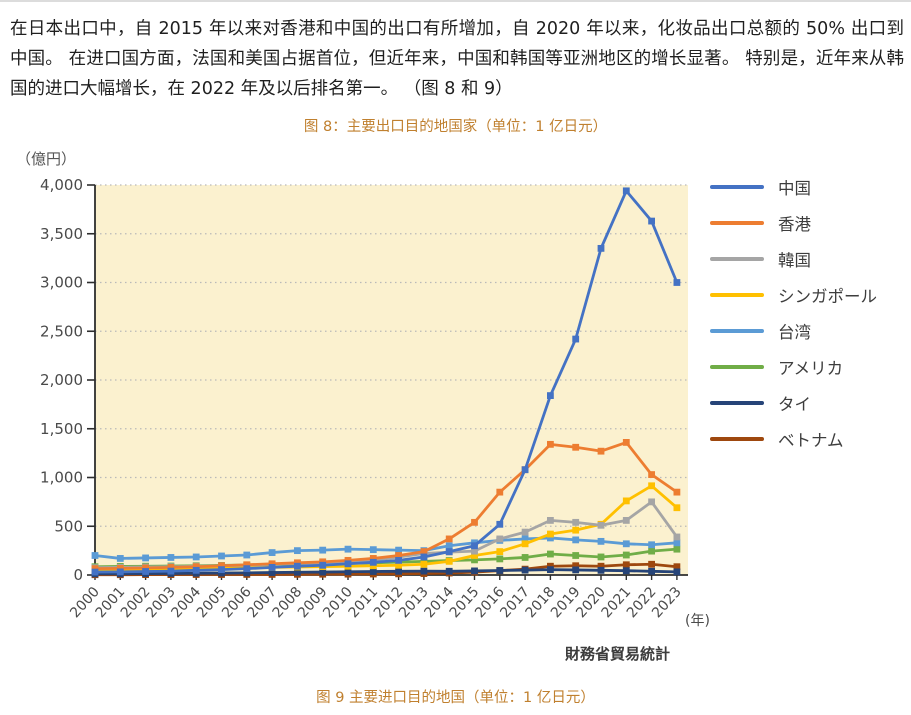 This screenshot has width=911, height=715. What do you see at coordinates (61, 283) in the screenshot?
I see `y-tick-label: 3,000` at bounding box center [61, 283].